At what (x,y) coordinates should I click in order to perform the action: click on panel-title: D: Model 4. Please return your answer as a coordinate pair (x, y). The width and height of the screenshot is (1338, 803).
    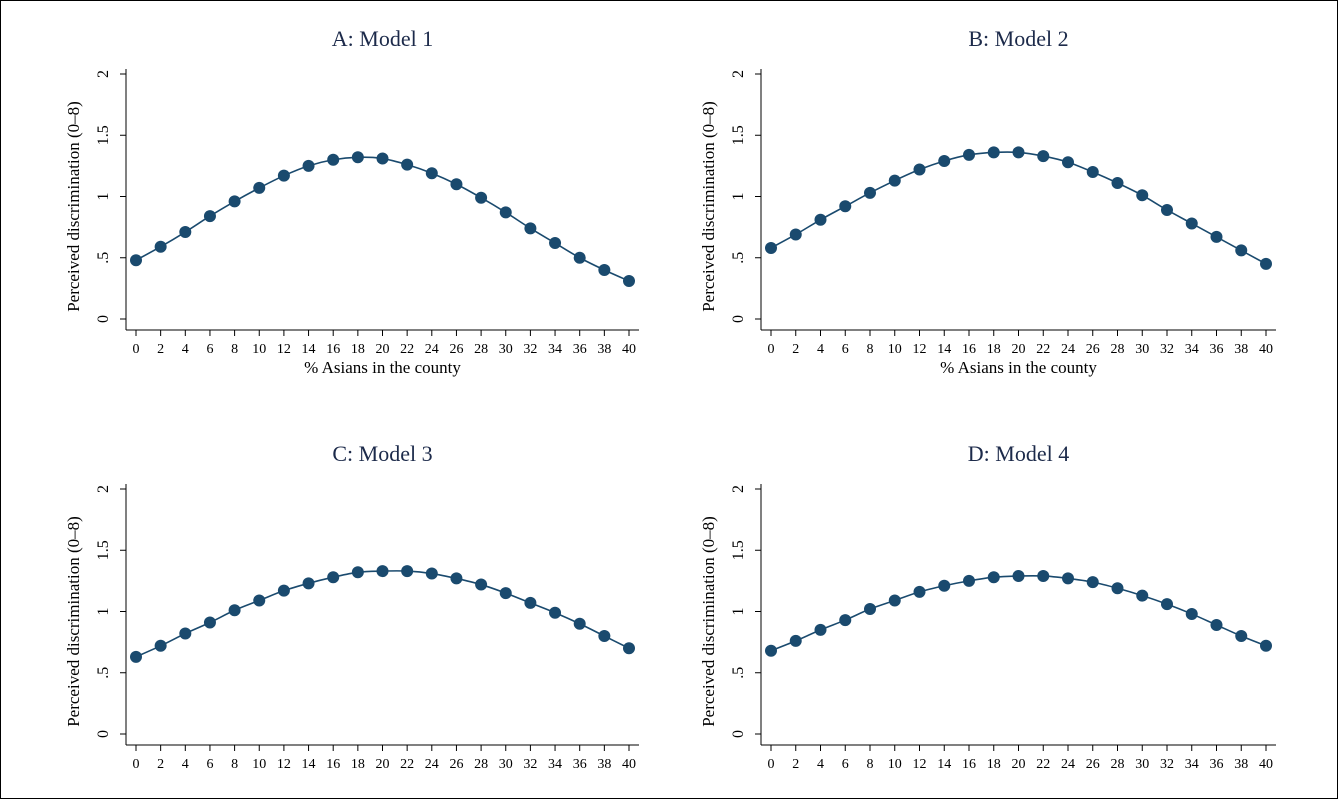
    Looking at the image, I should click on (1018, 453).